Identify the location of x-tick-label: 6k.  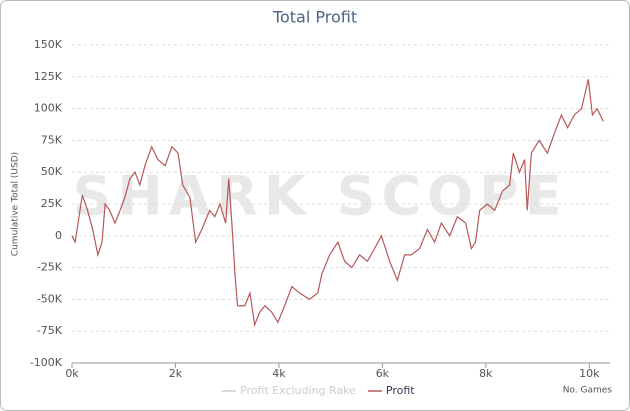
(383, 373).